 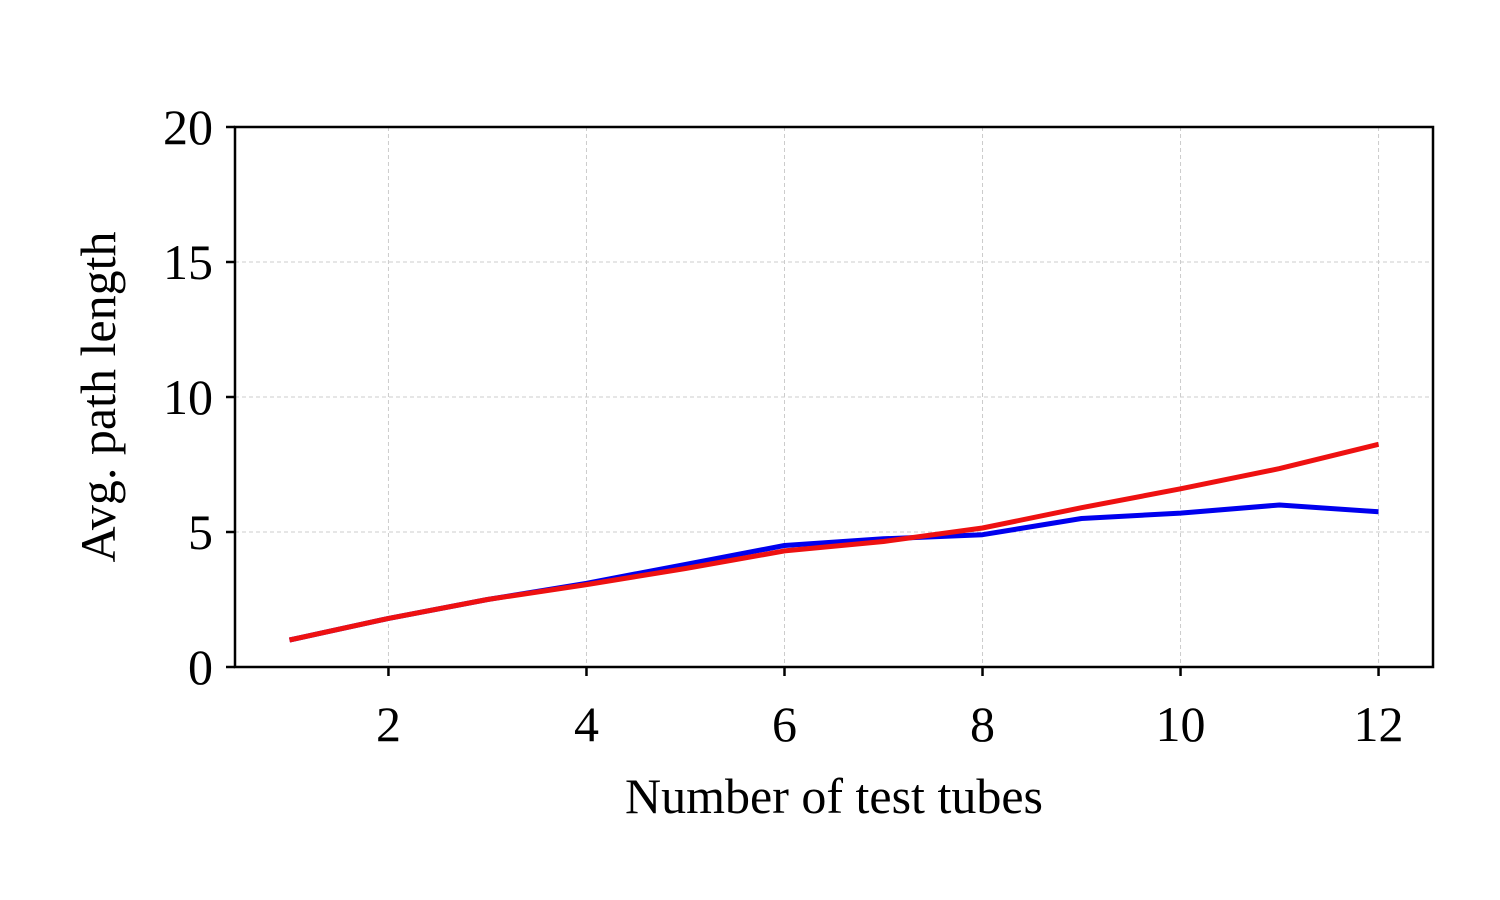 What do you see at coordinates (1181, 724) in the screenshot?
I see `x-tick-label: 10` at bounding box center [1181, 724].